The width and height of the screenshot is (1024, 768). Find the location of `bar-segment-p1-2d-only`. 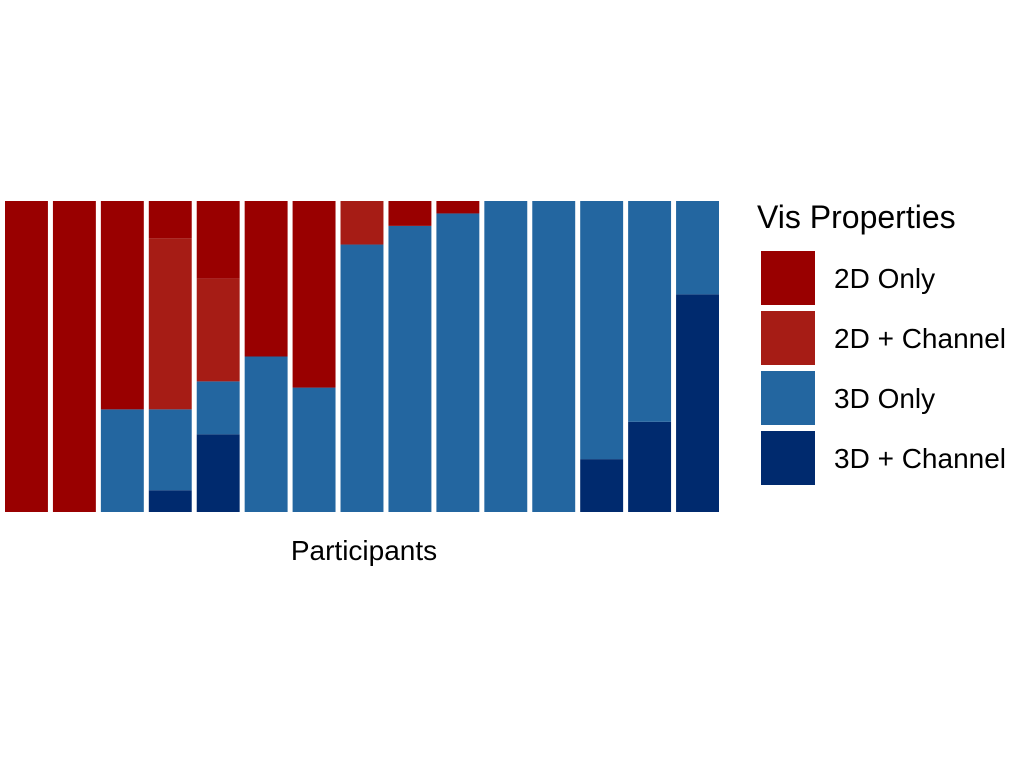

bar-segment-p1-2d-only is located at coordinates (26, 356).